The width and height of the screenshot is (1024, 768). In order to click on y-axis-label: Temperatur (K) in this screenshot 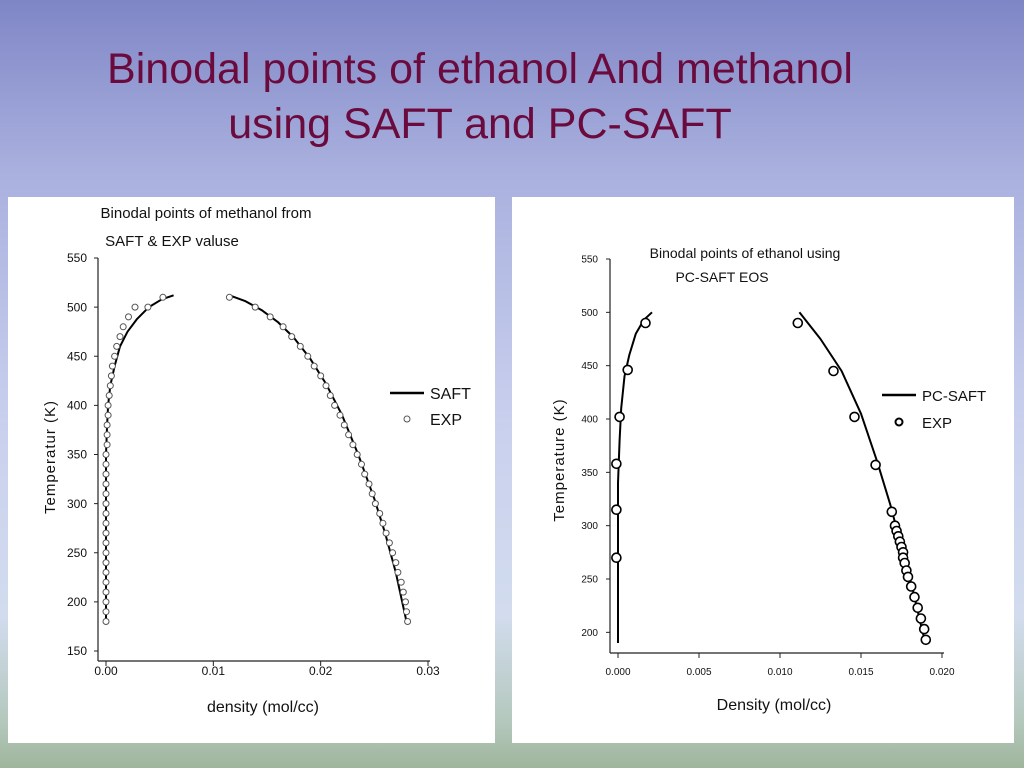, I will do `click(50, 457)`.